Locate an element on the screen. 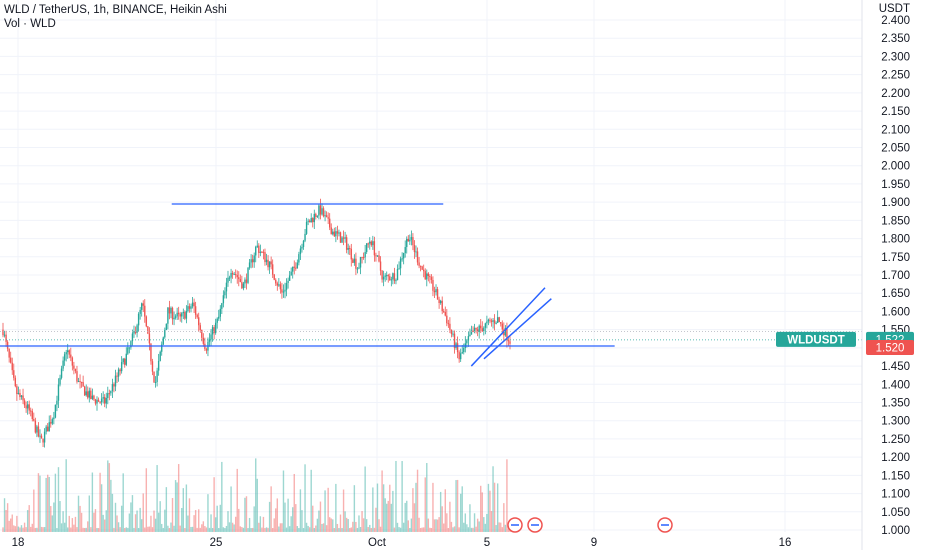  currency-label: USDT is located at coordinates (894, 9).